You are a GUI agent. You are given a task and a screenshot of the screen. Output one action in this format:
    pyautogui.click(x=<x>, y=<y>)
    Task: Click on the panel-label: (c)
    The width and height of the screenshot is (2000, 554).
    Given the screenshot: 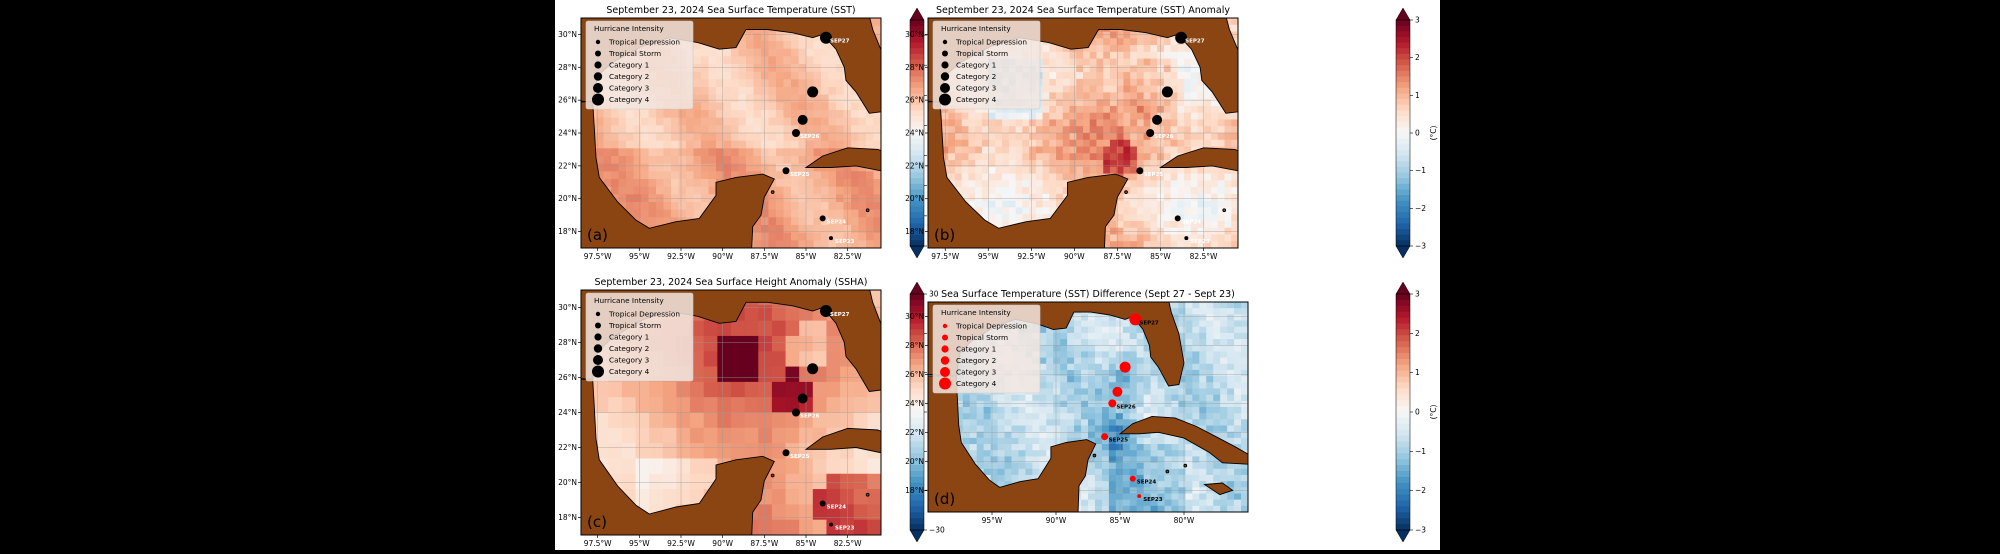 What is the action you would take?
    pyautogui.click(x=597, y=522)
    